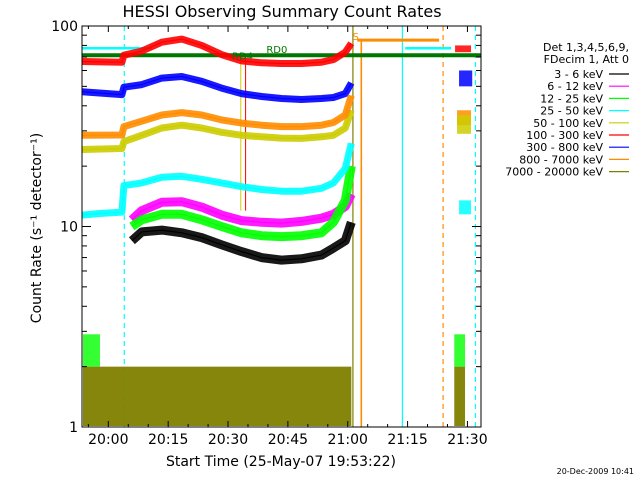 Image resolution: width=640 pixels, height=480 pixels. I want to click on legend-header-line-1: Det 1,3,4,5,6,9,, so click(586, 47).